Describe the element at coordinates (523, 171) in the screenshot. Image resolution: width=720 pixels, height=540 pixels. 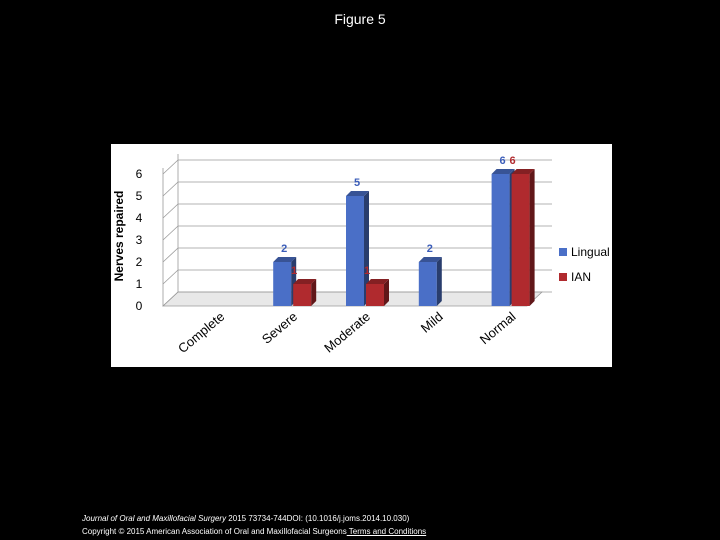
I see `bar-ian-4-top` at that location.